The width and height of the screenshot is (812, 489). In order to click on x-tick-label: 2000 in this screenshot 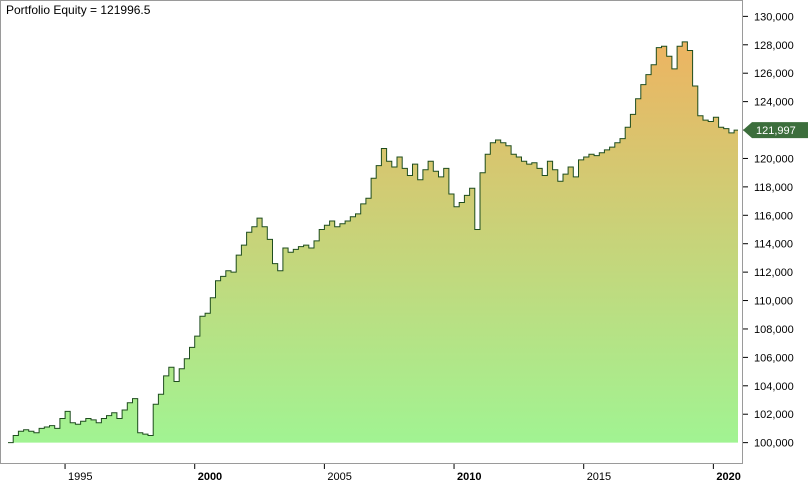, I will do `click(210, 477)`.